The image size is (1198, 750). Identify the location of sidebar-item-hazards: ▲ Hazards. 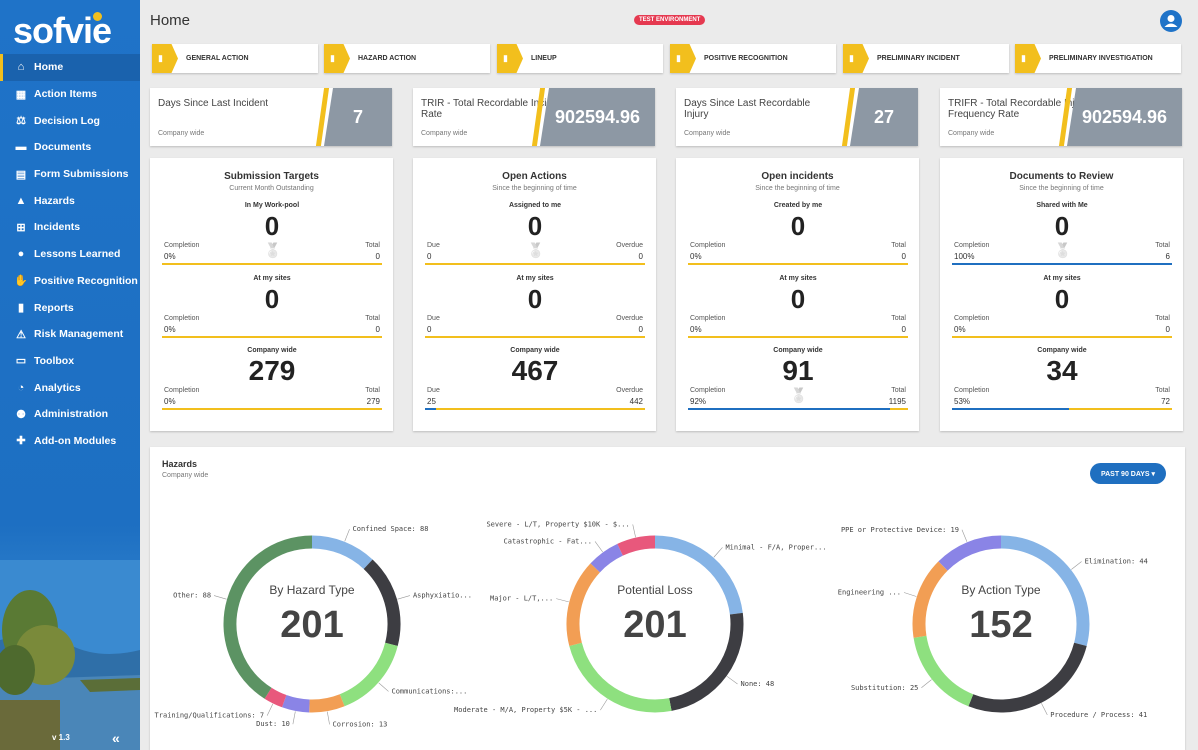
(70, 200).